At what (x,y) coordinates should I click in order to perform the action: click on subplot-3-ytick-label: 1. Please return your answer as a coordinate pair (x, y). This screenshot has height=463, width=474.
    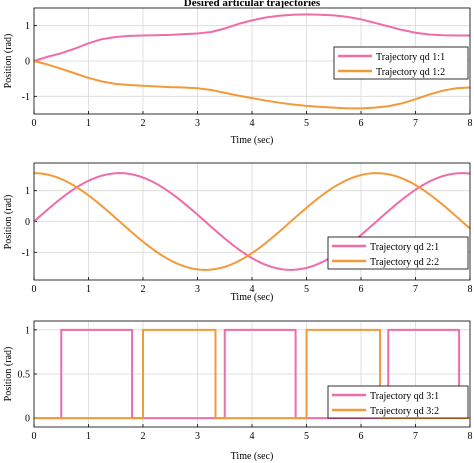
    Looking at the image, I should click on (27, 330).